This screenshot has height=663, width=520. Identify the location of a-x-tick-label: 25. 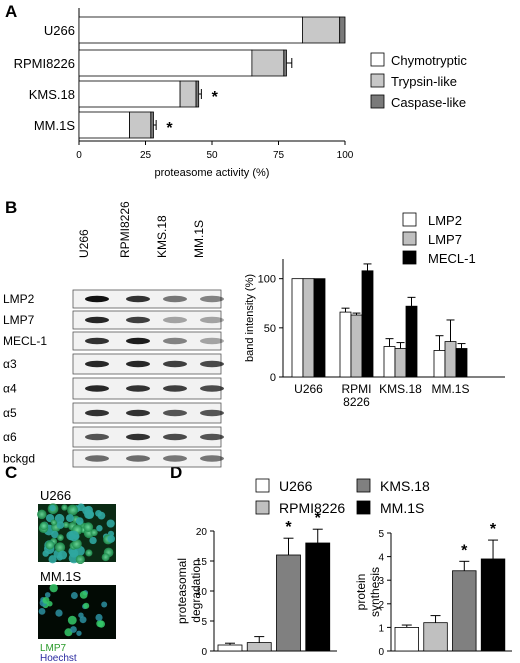
(146, 155).